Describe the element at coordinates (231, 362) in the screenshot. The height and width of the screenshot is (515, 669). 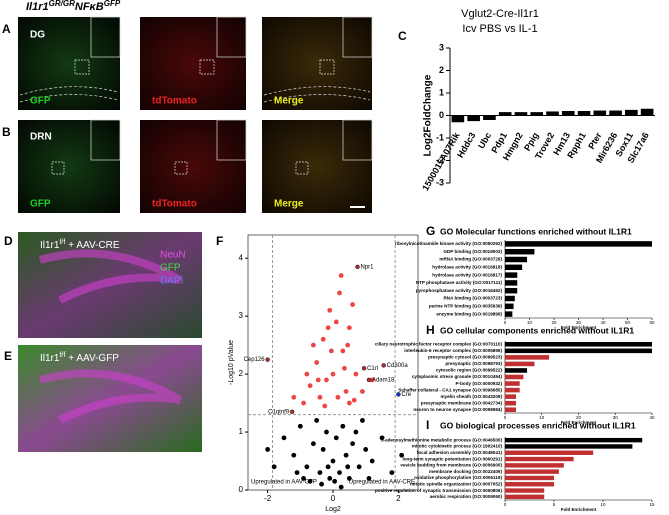
I see `y-axis-label: -Log10 pValue` at that location.